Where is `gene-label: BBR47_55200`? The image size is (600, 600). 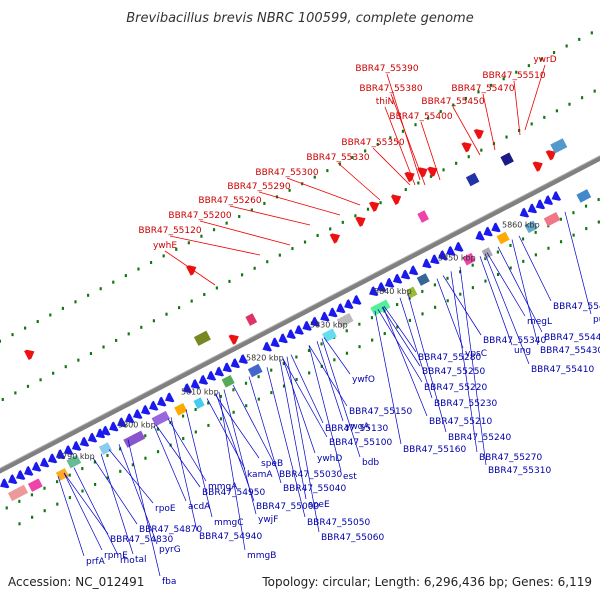 gene-label: BBR47_55200 is located at coordinates (199, 216).